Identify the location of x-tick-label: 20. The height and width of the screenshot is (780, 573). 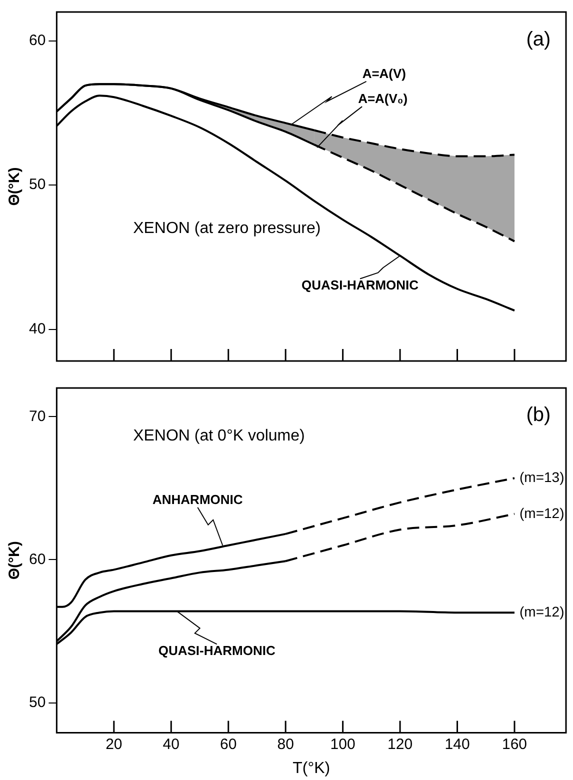
(114, 744).